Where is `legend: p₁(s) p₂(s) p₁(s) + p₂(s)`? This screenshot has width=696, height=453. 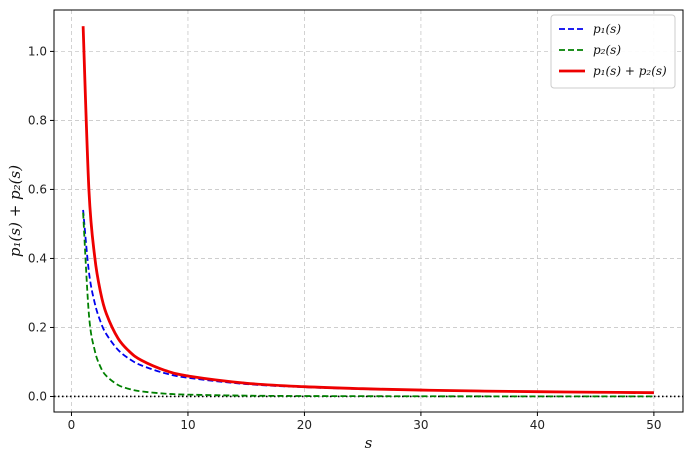
legend: p₁(s) p₂(s) p₁(s) + p₂(s) is located at coordinates (613, 51).